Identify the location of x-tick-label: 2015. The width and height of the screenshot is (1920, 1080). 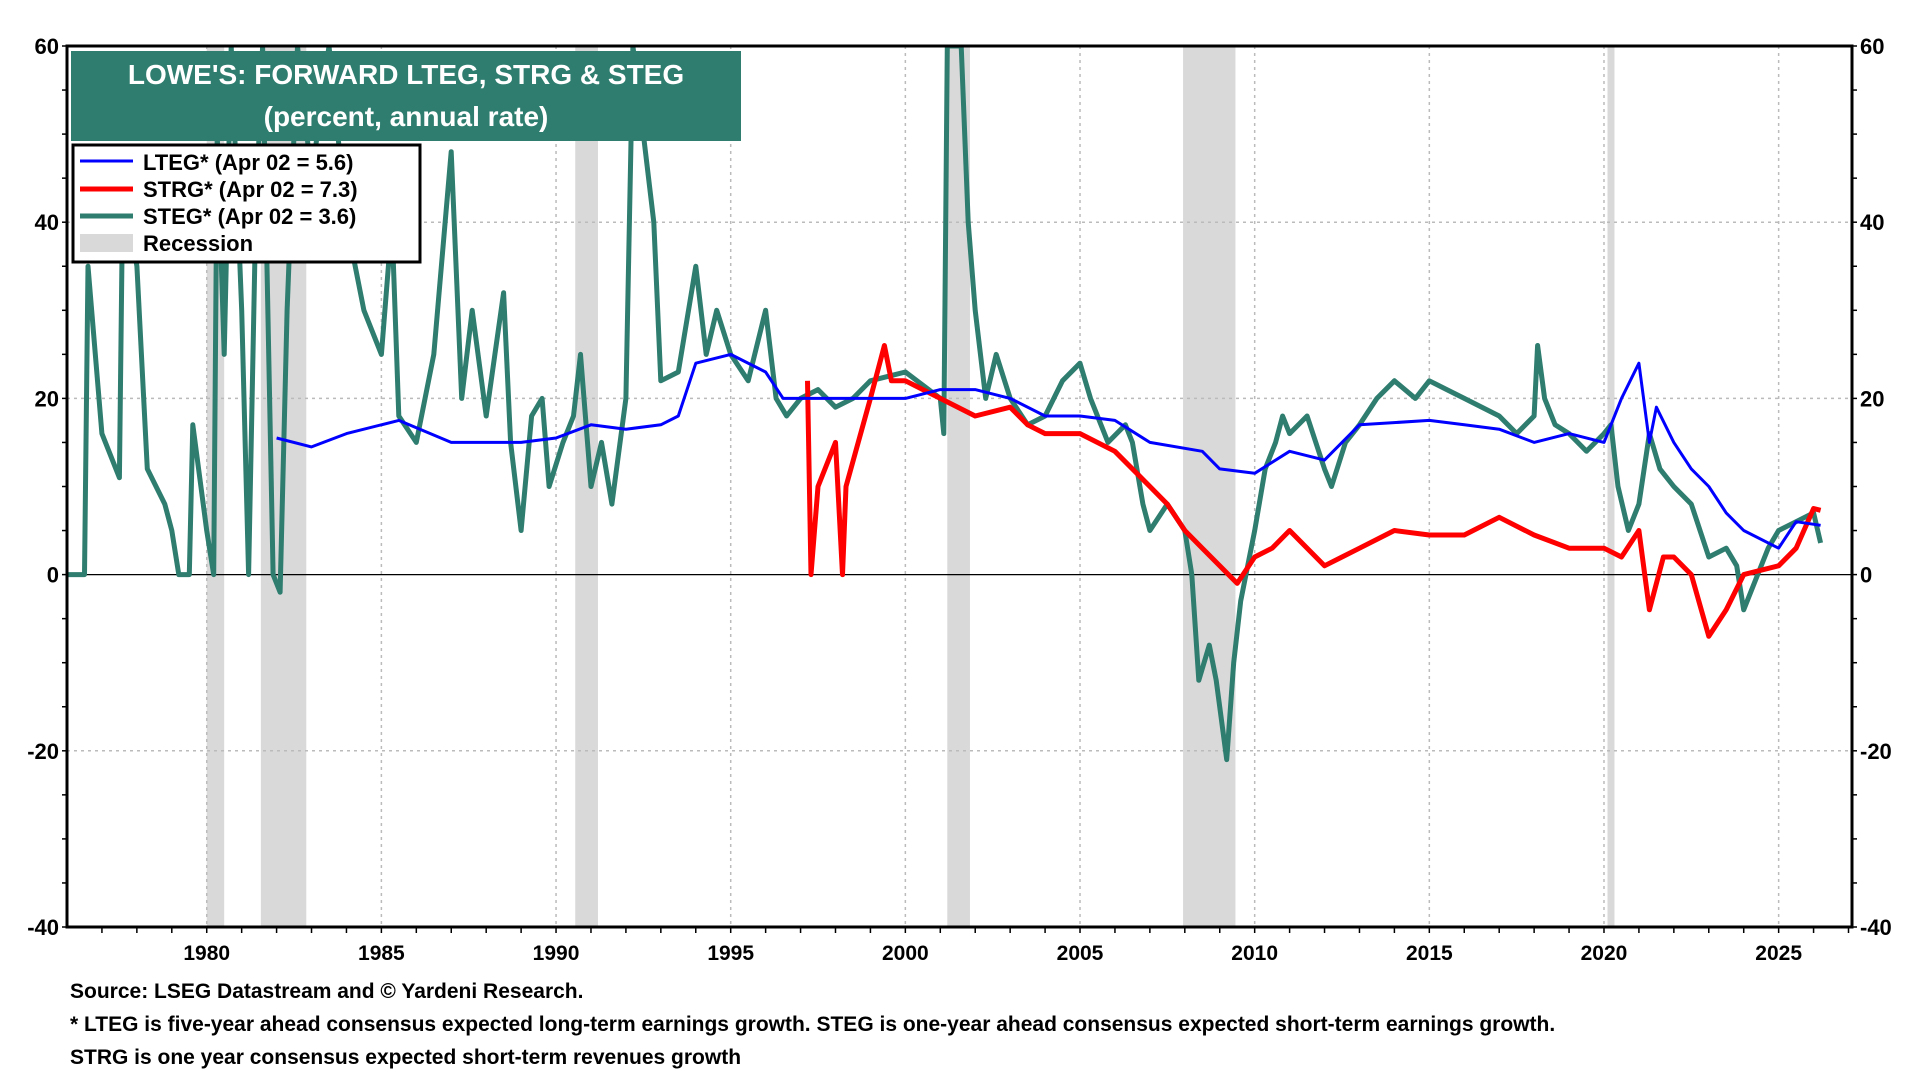
(1429, 953).